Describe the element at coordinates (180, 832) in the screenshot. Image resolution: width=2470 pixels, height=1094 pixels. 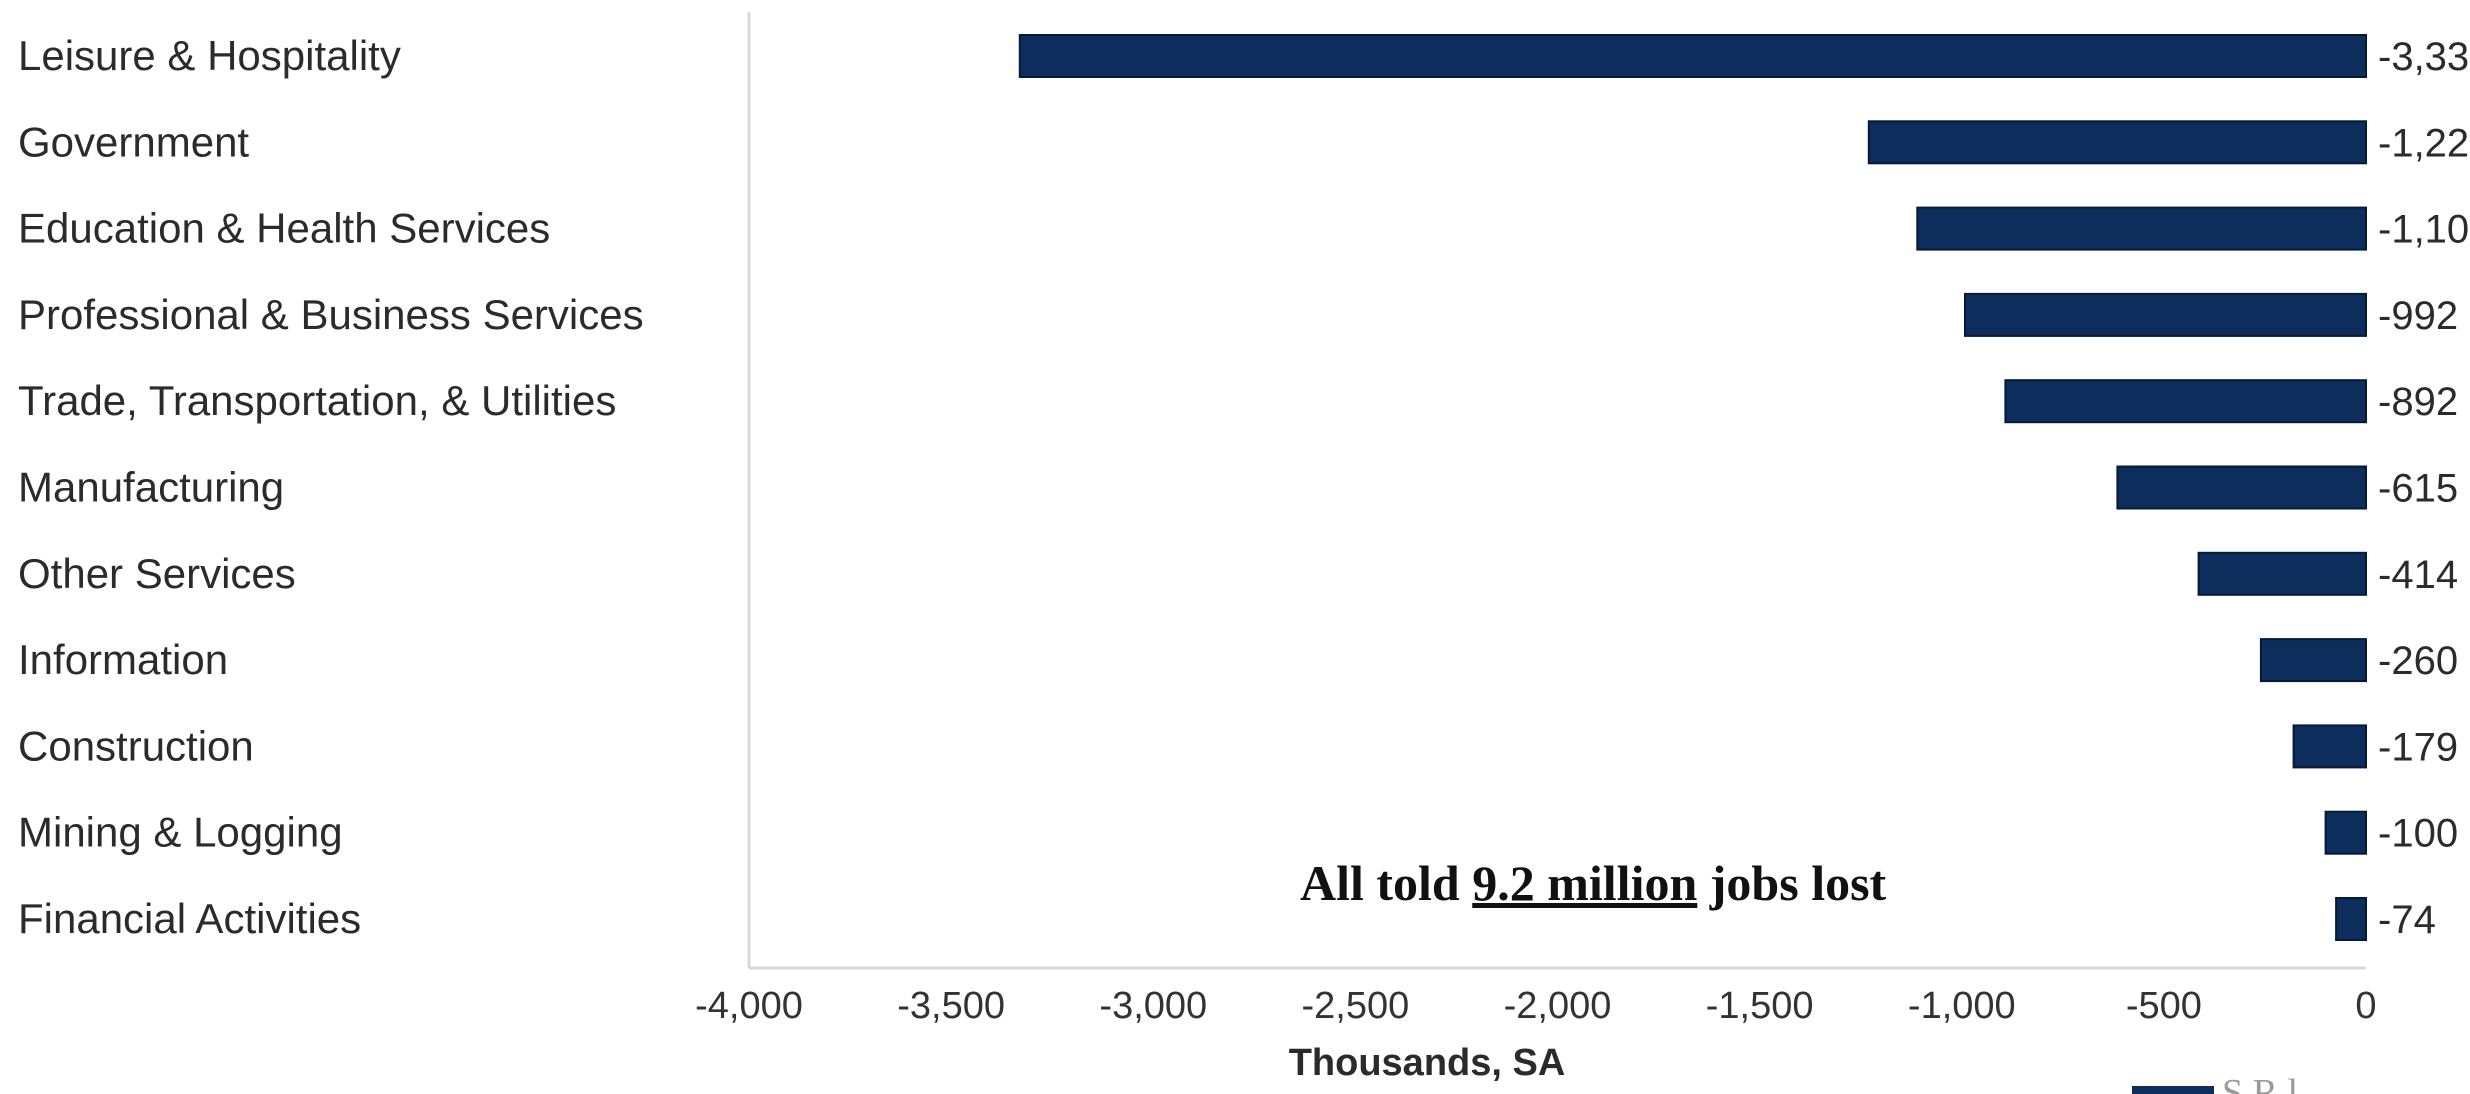
I see `category-label: Mining & Logging` at that location.